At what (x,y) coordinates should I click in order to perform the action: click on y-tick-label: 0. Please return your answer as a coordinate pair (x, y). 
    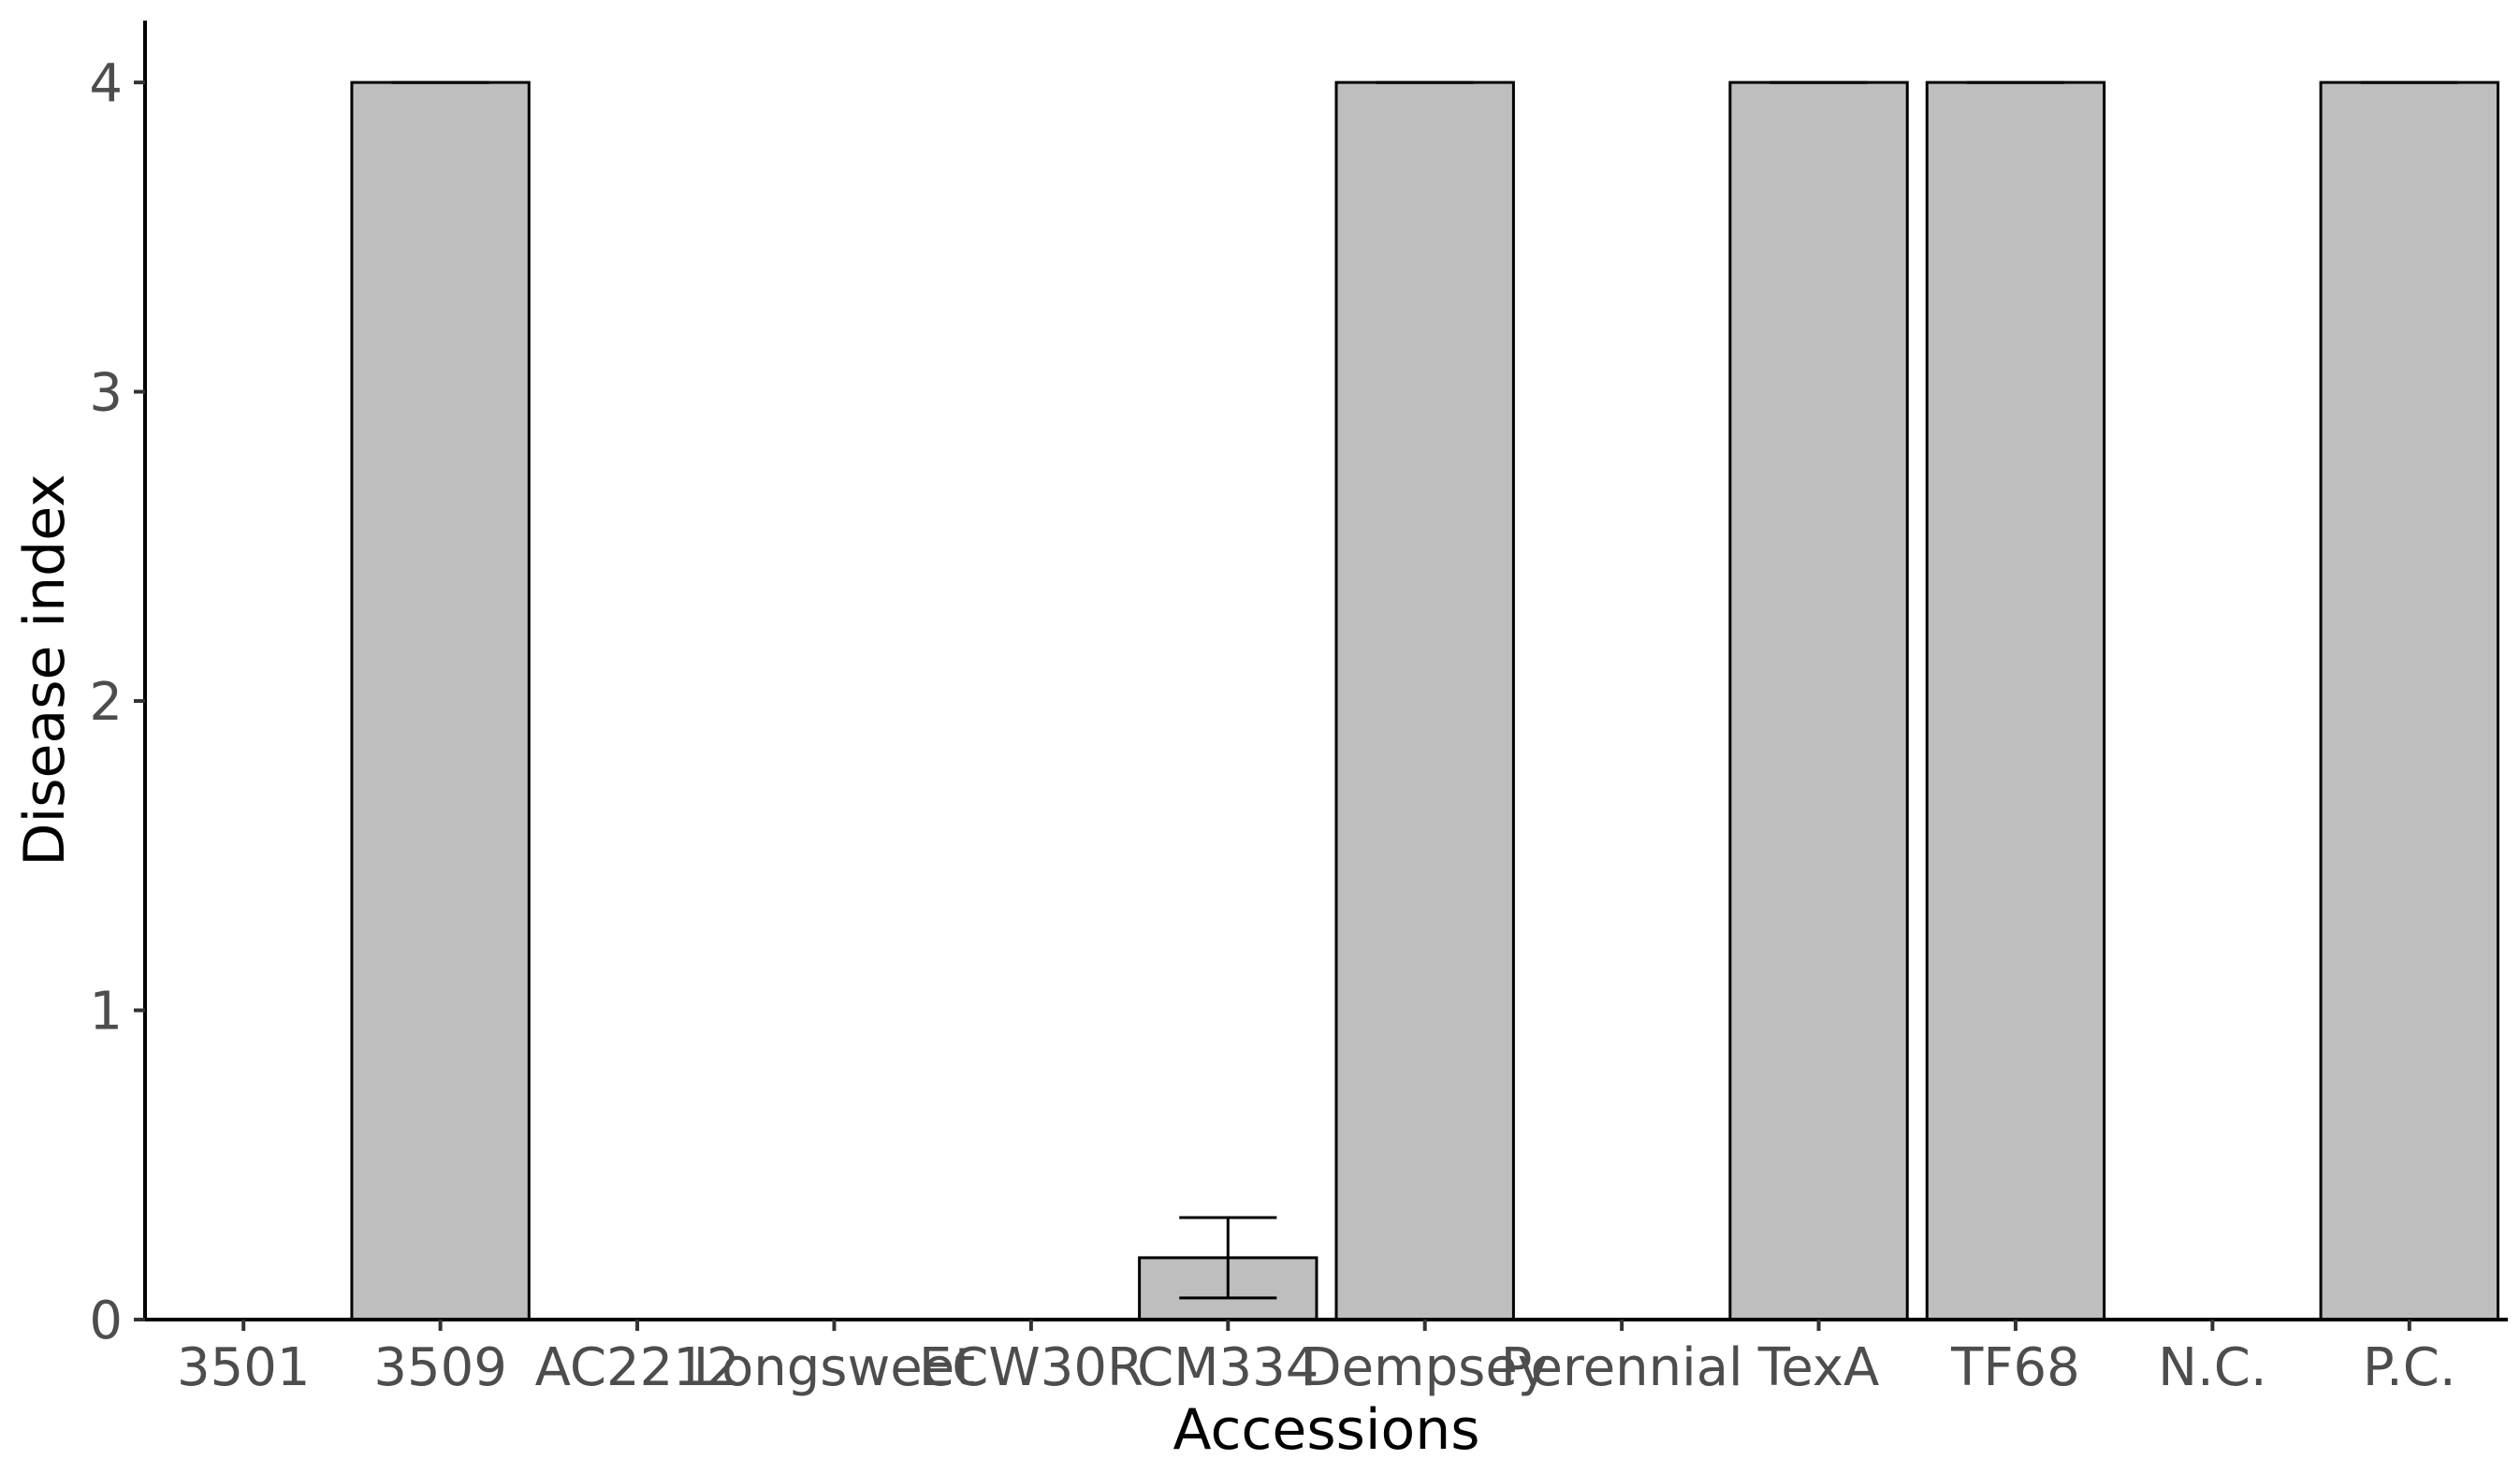
    Looking at the image, I should click on (106, 1321).